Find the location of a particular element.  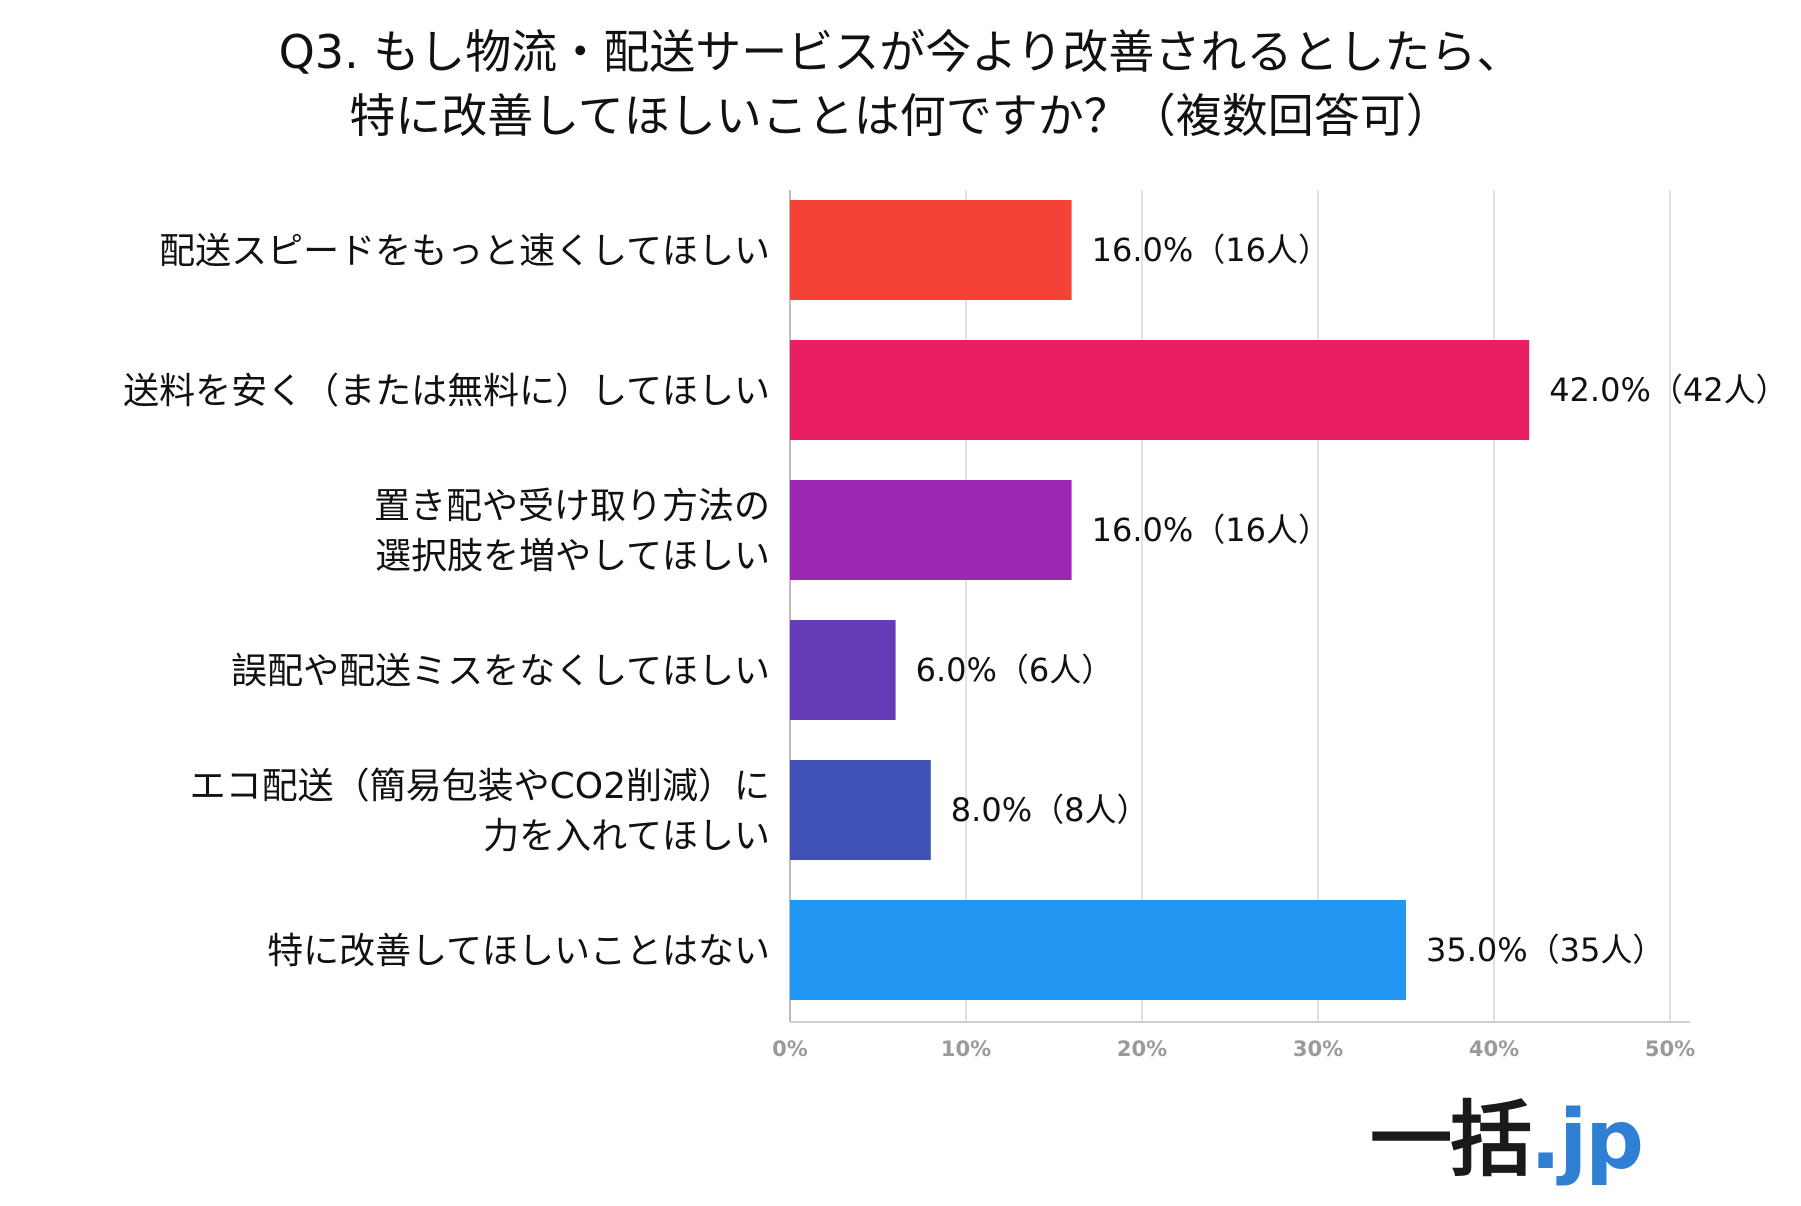

category-label: 誤配や配送ミスをなくしてほしい is located at coordinates (500, 671).